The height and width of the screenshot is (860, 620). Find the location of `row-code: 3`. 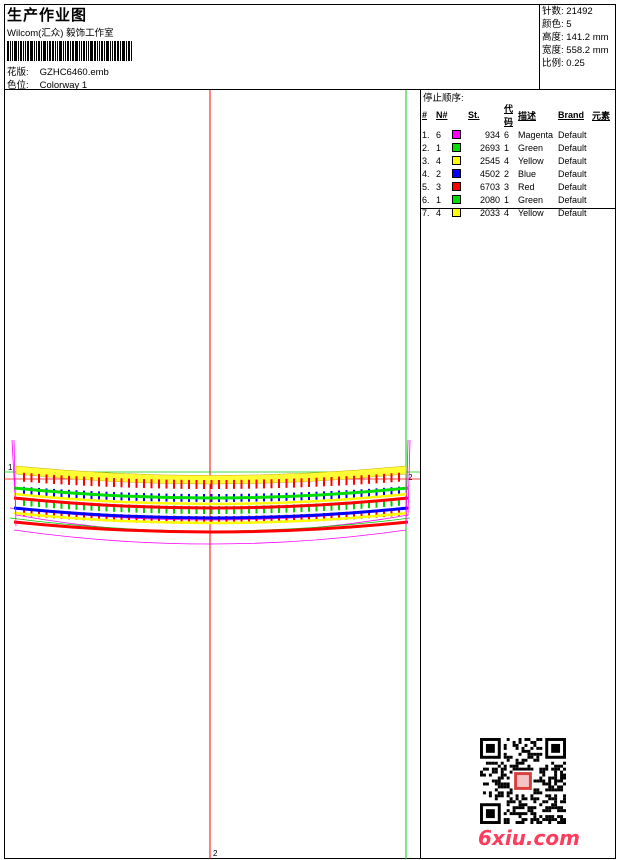

row-code: 3 is located at coordinates (507, 186).